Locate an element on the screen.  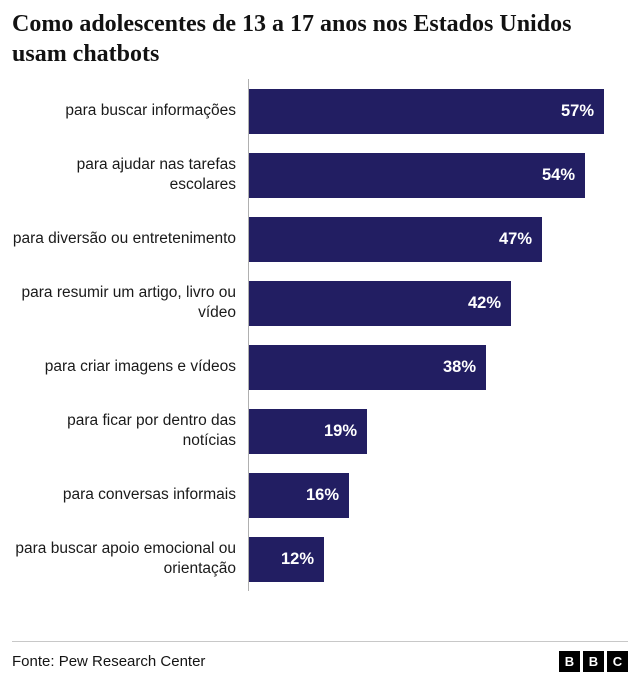
chart-row: para diversão ou entretenimento 47% is located at coordinates (320, 239).